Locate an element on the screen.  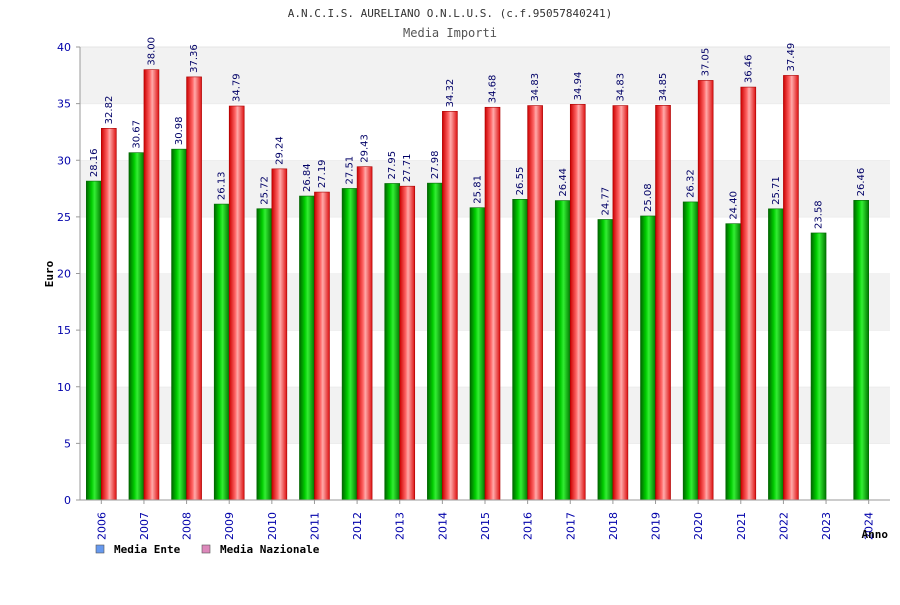
data-label: 34.85 is located at coordinates (663, 87).